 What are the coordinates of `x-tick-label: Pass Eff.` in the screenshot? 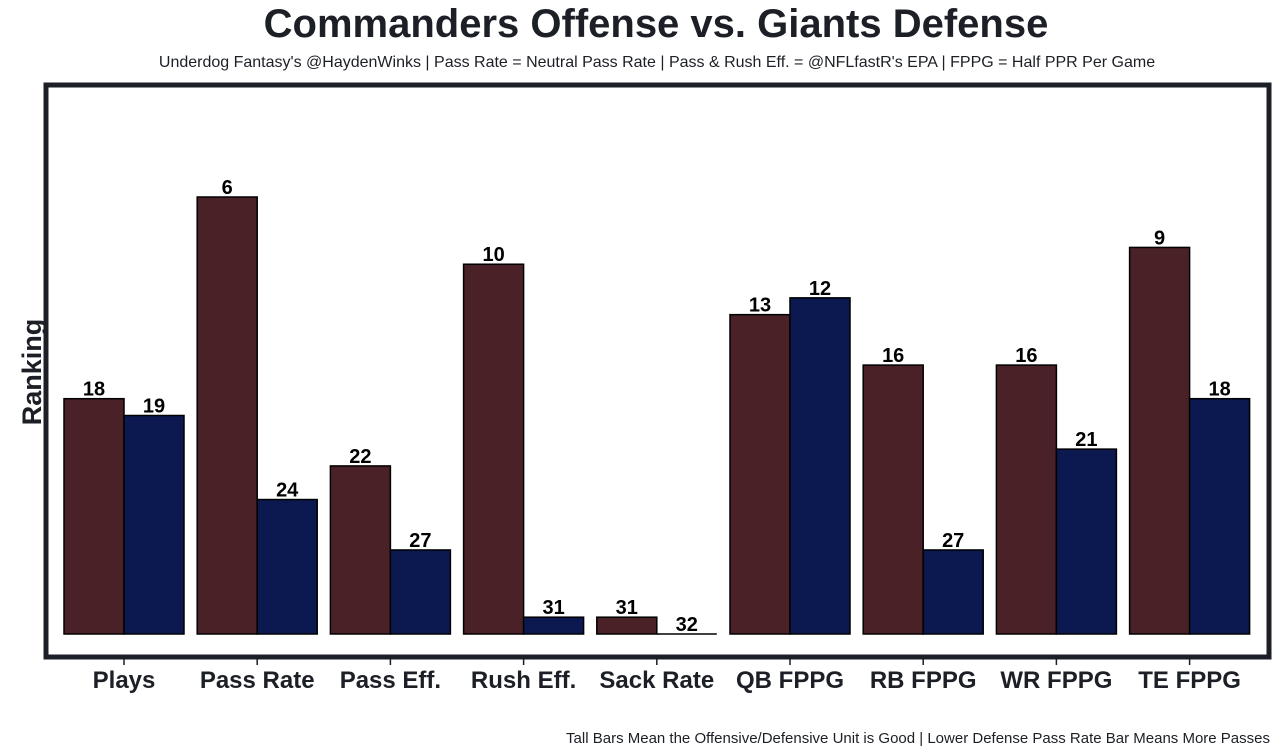 It's located at (390, 680).